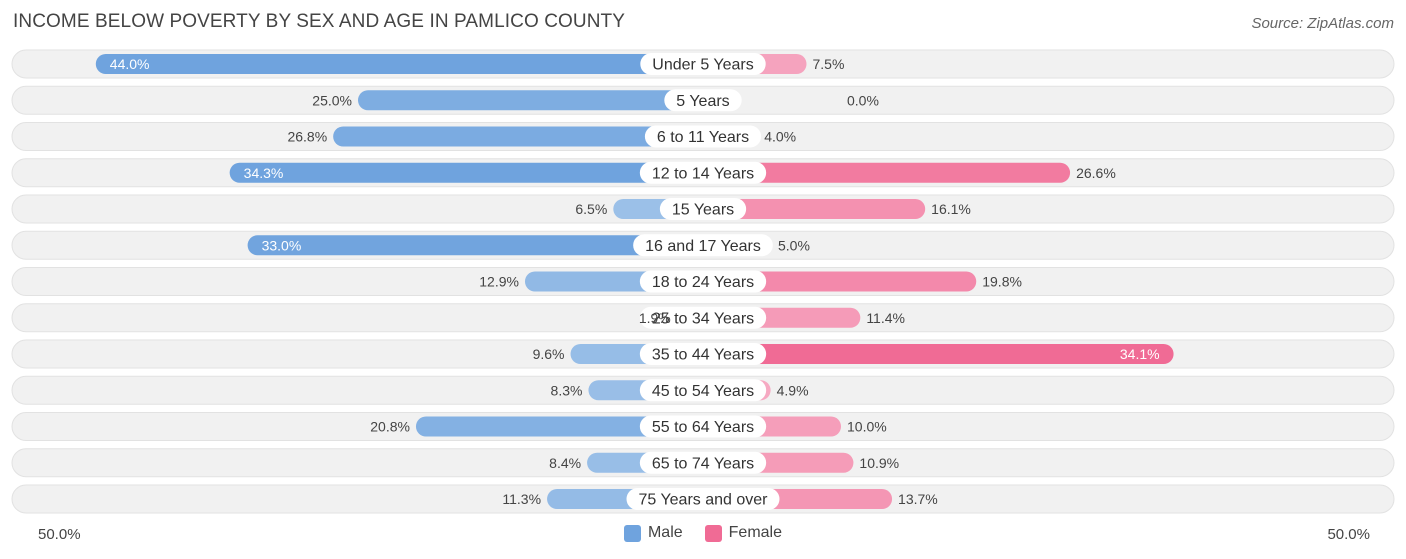 Image resolution: width=1406 pixels, height=559 pixels. Describe the element at coordinates (390, 427) in the screenshot. I see `male-value-label: 20.8%` at that location.